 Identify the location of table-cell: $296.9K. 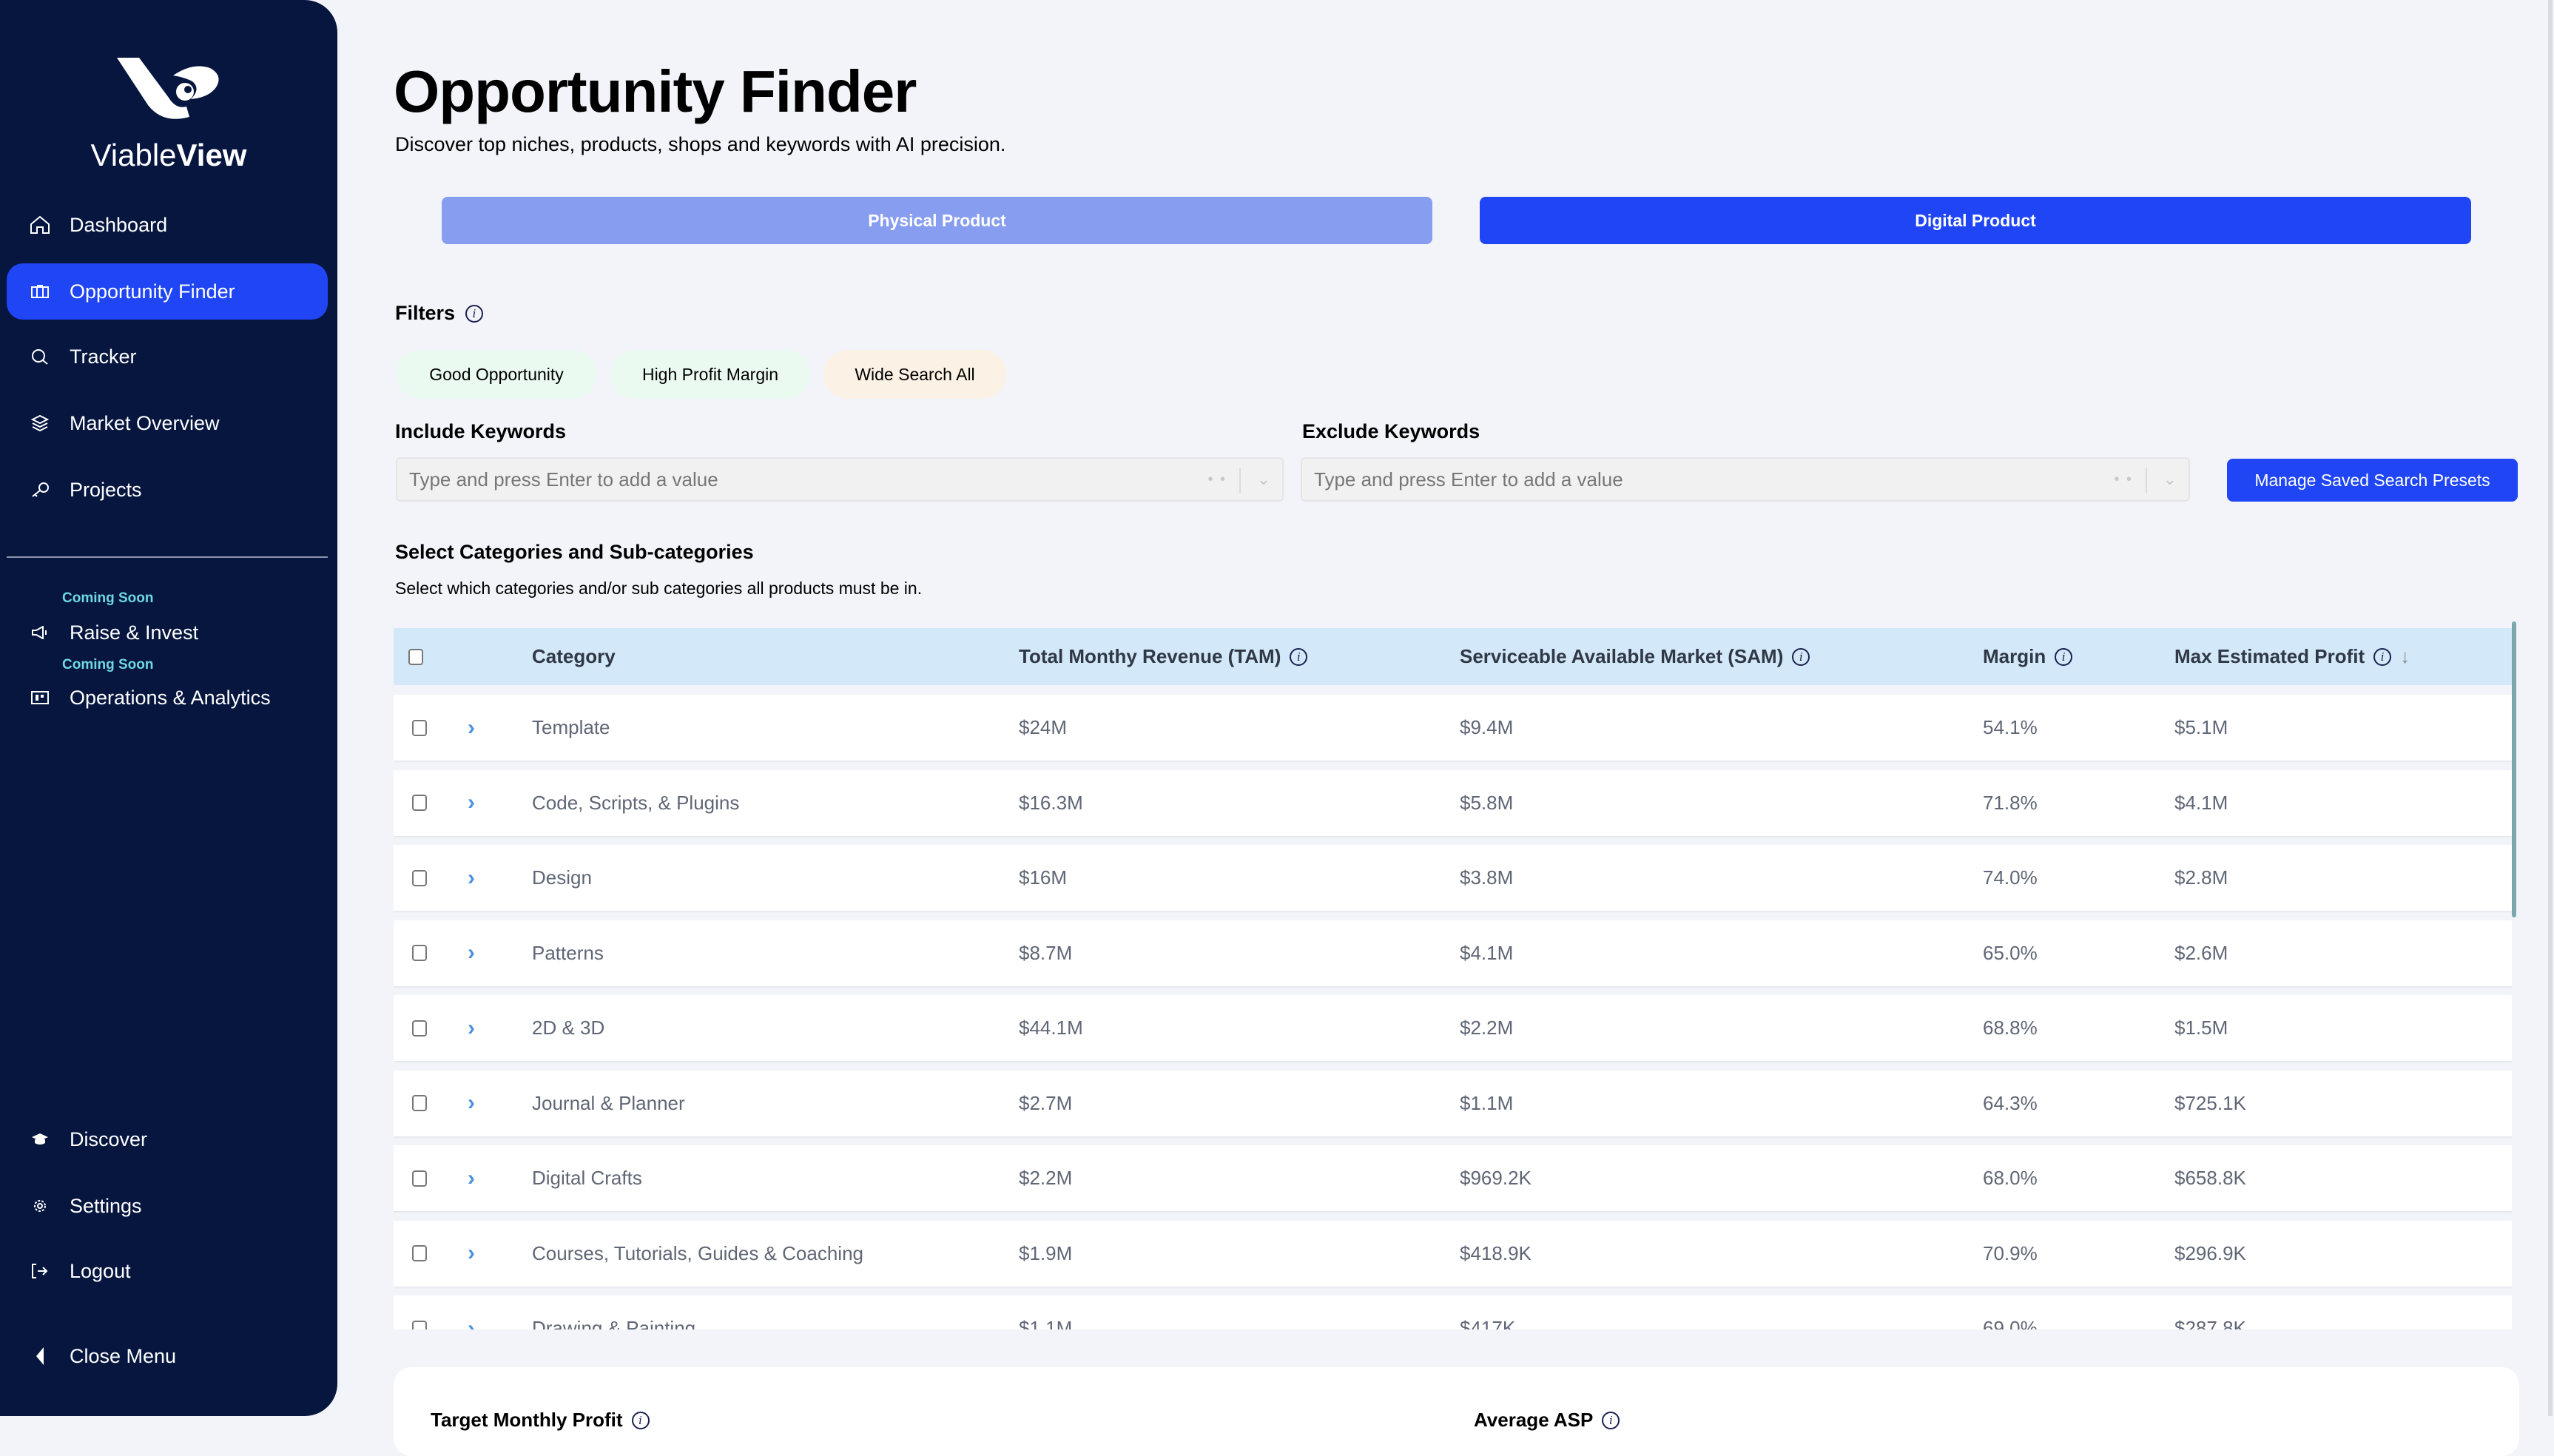
(2210, 1253).